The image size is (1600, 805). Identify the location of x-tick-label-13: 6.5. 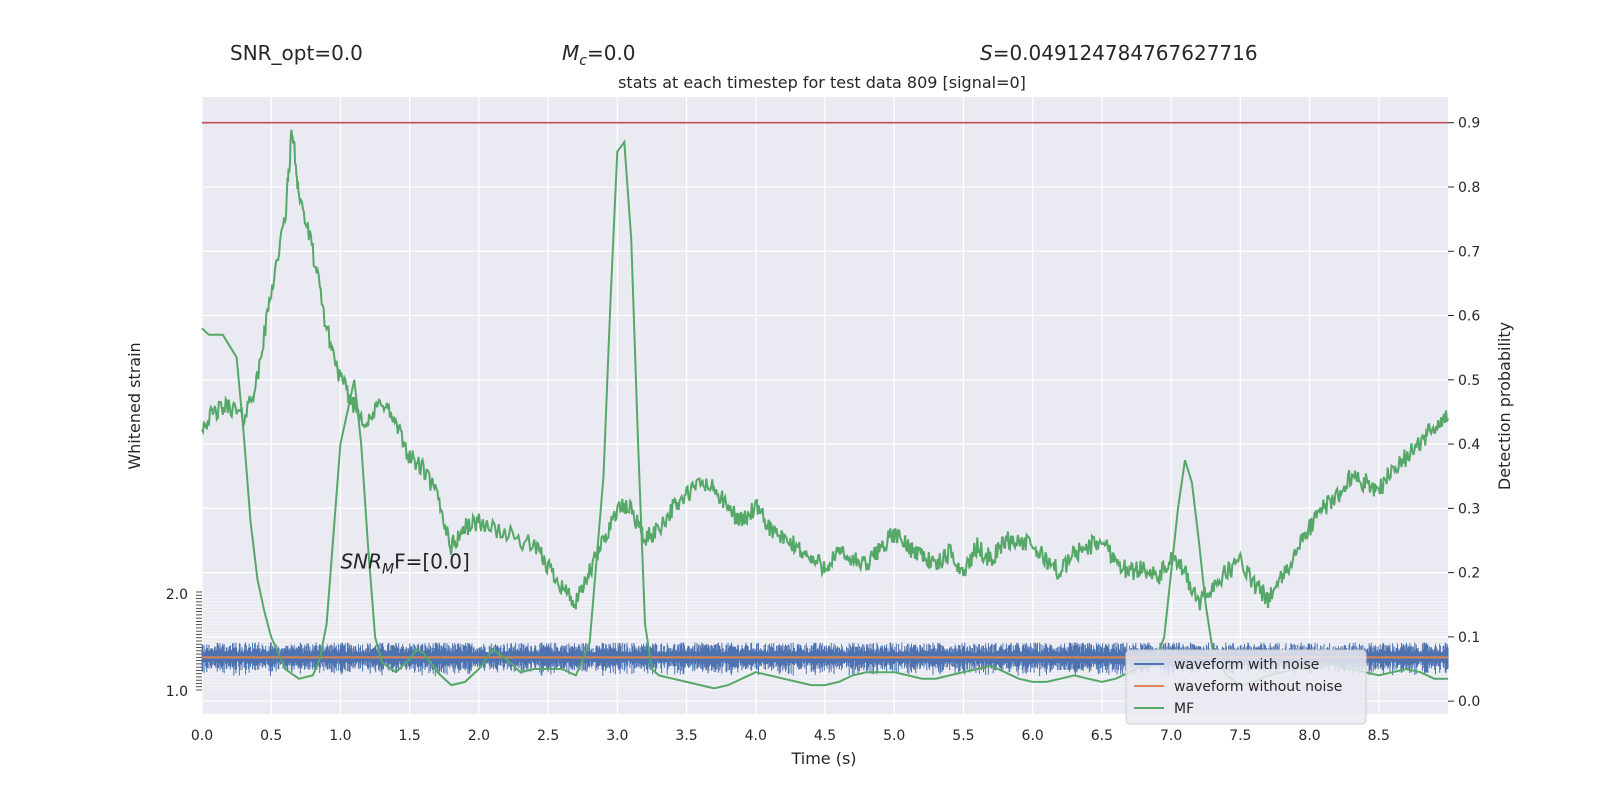
(1102, 736).